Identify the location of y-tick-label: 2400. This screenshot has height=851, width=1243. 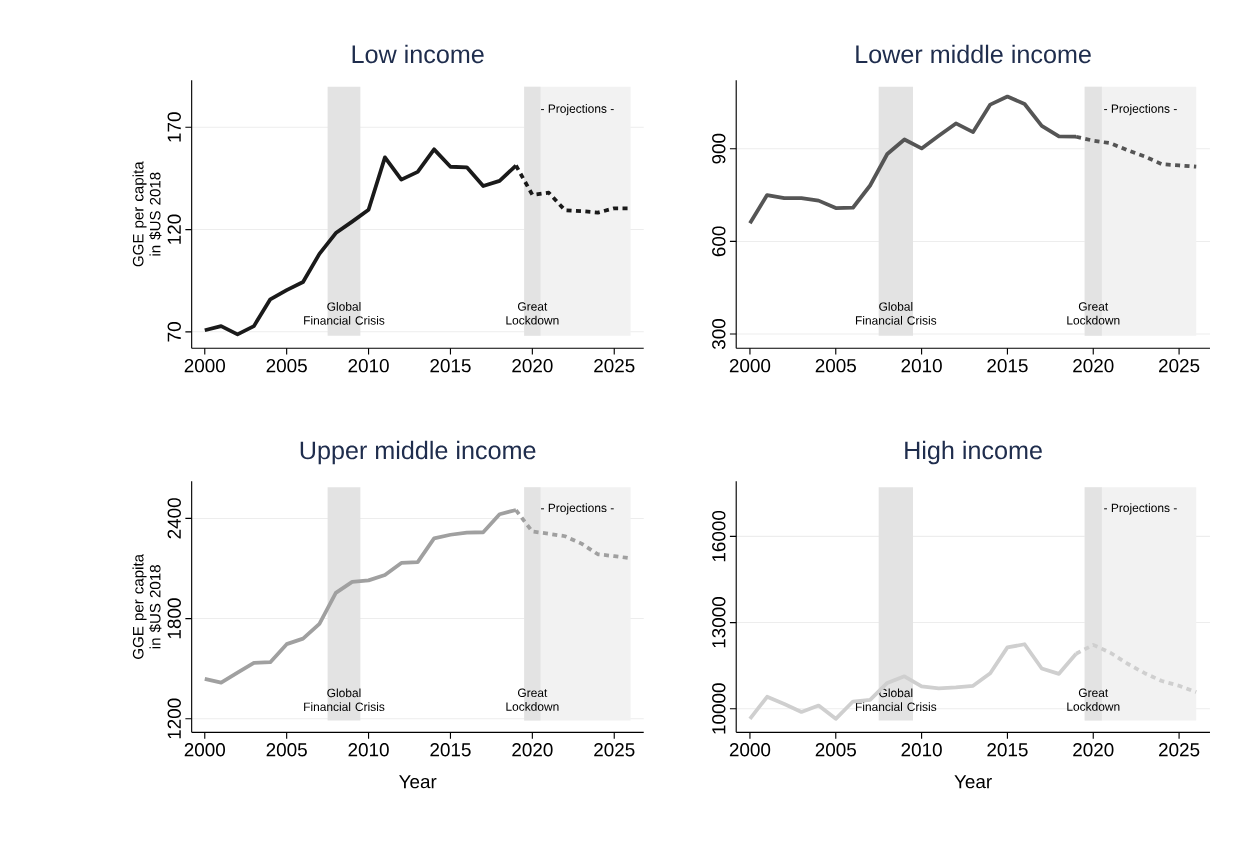
(174, 518).